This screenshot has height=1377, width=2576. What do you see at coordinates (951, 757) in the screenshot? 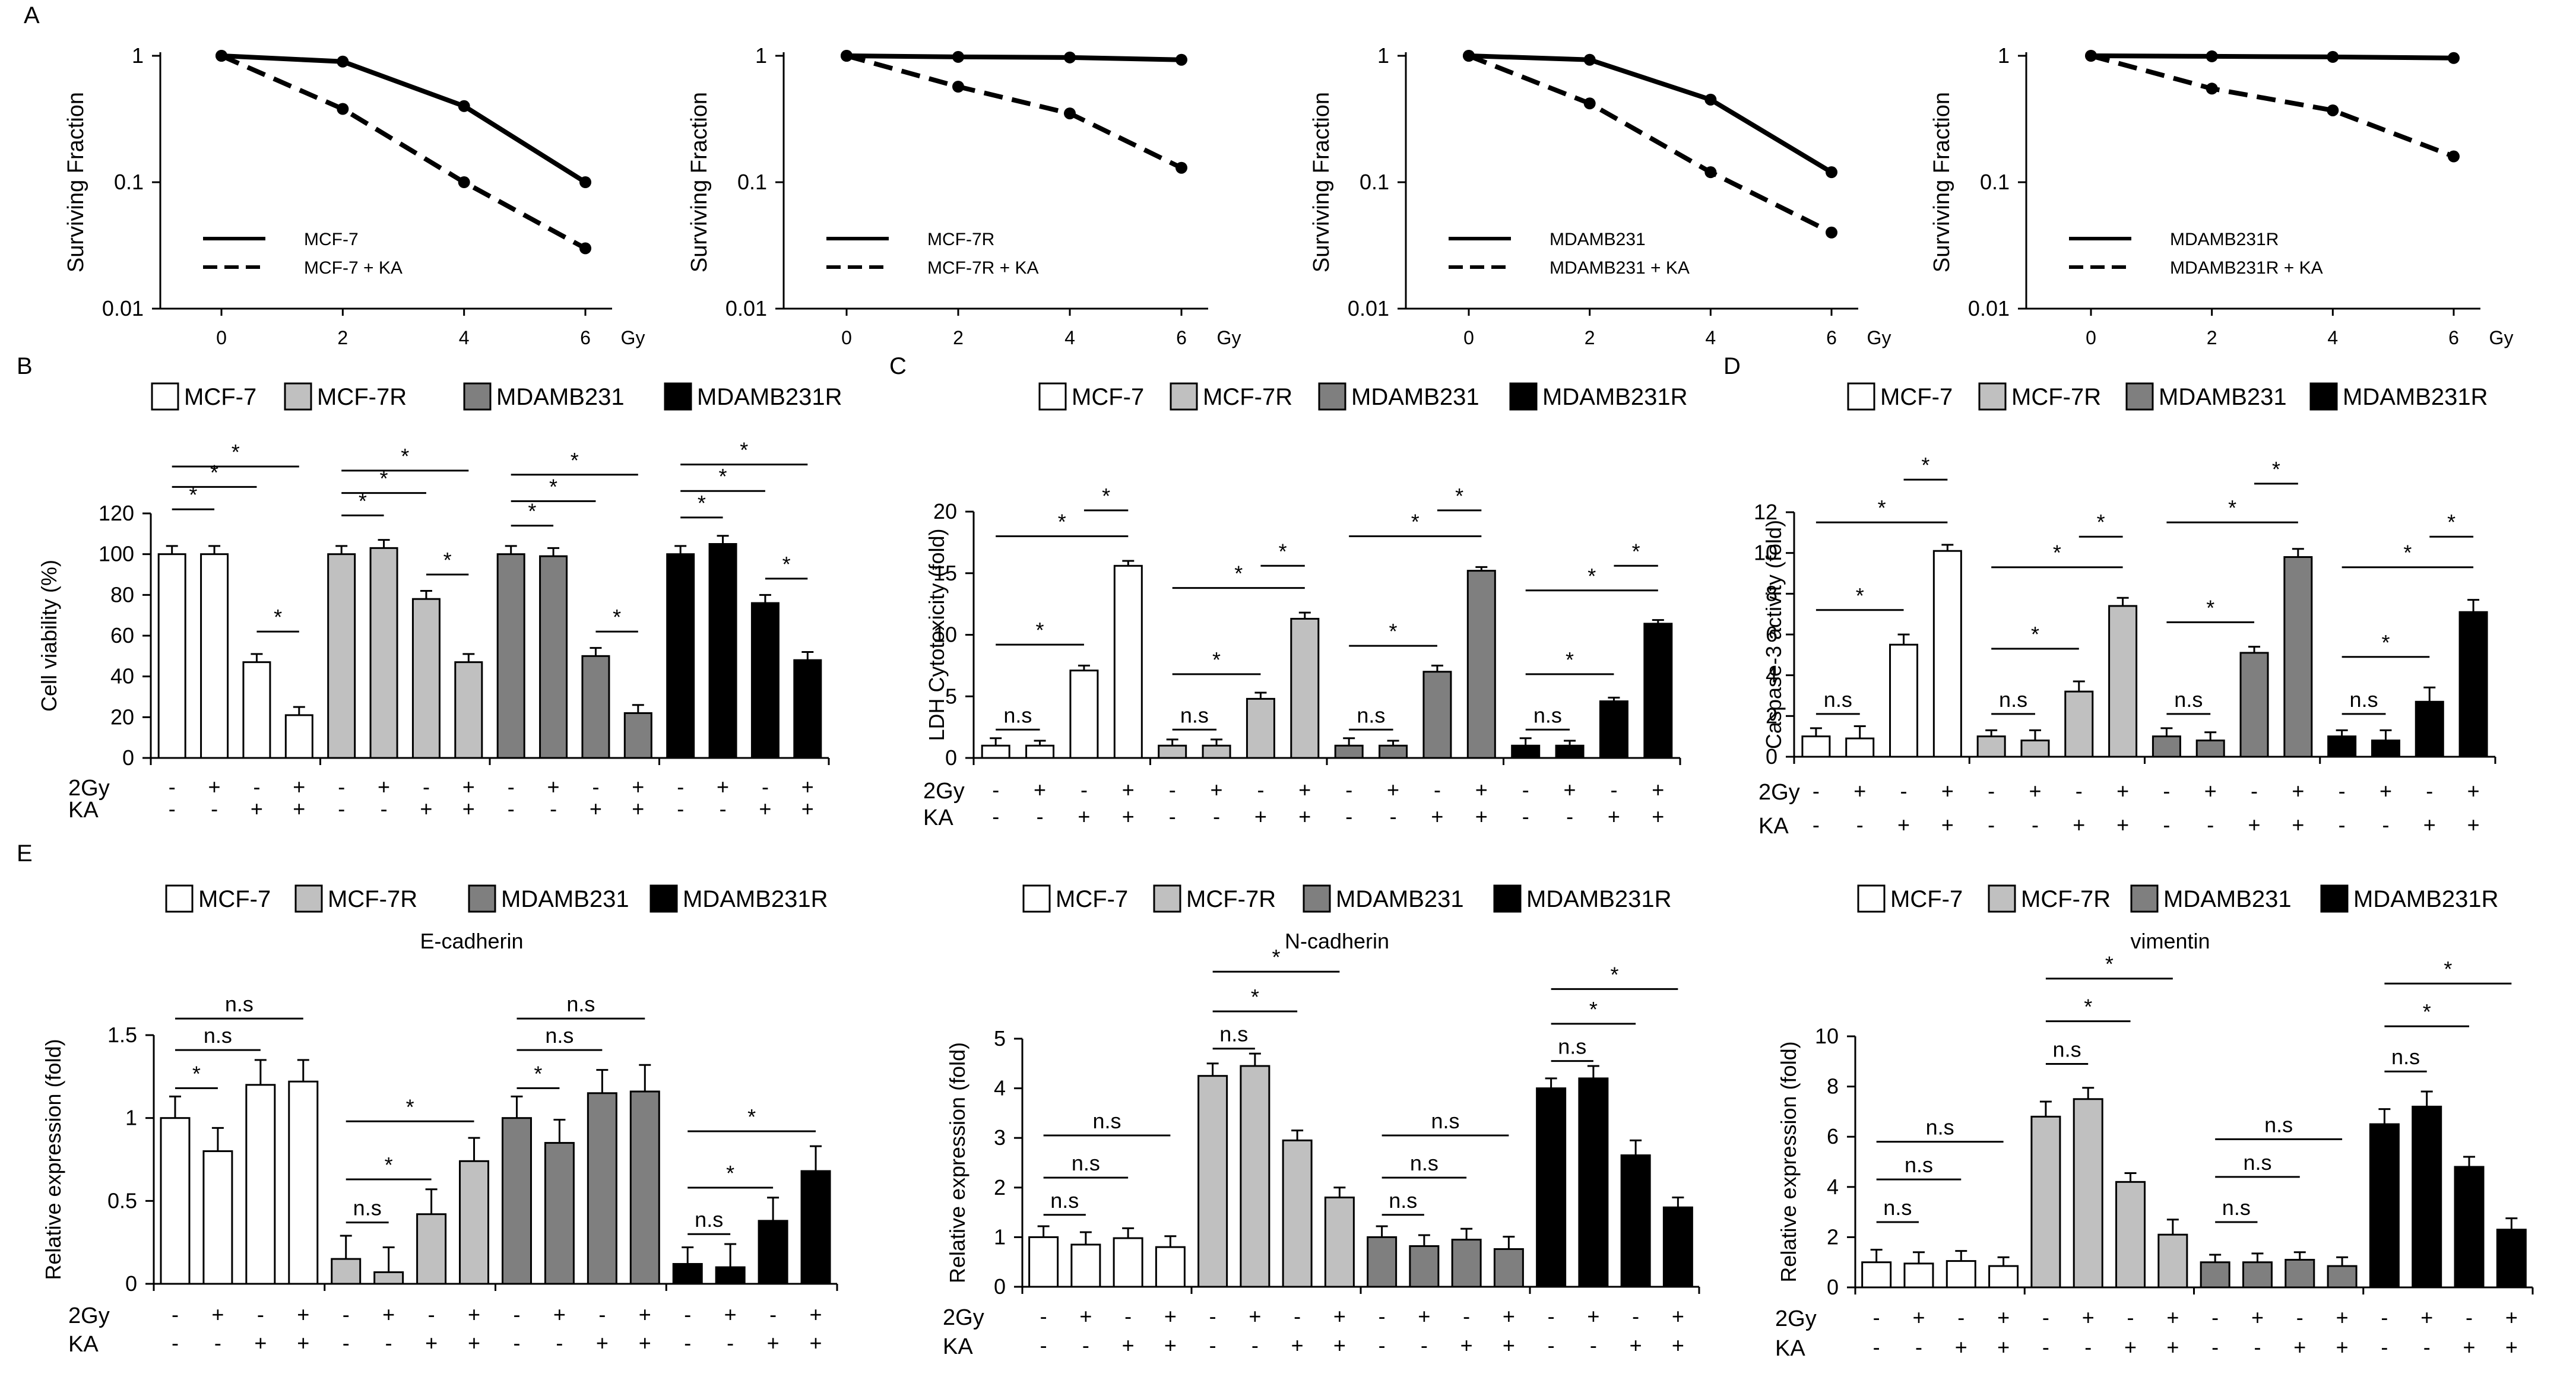
I see `chart-c-y-tick-label: 0` at bounding box center [951, 757].